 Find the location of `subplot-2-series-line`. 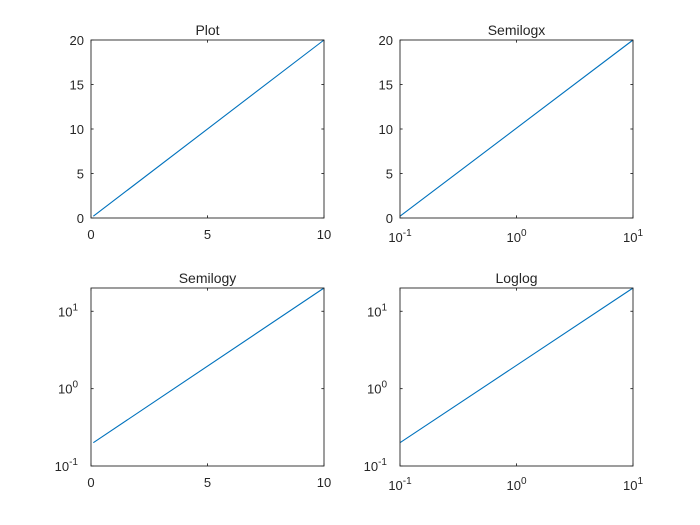

subplot-2-series-line is located at coordinates (516, 128).